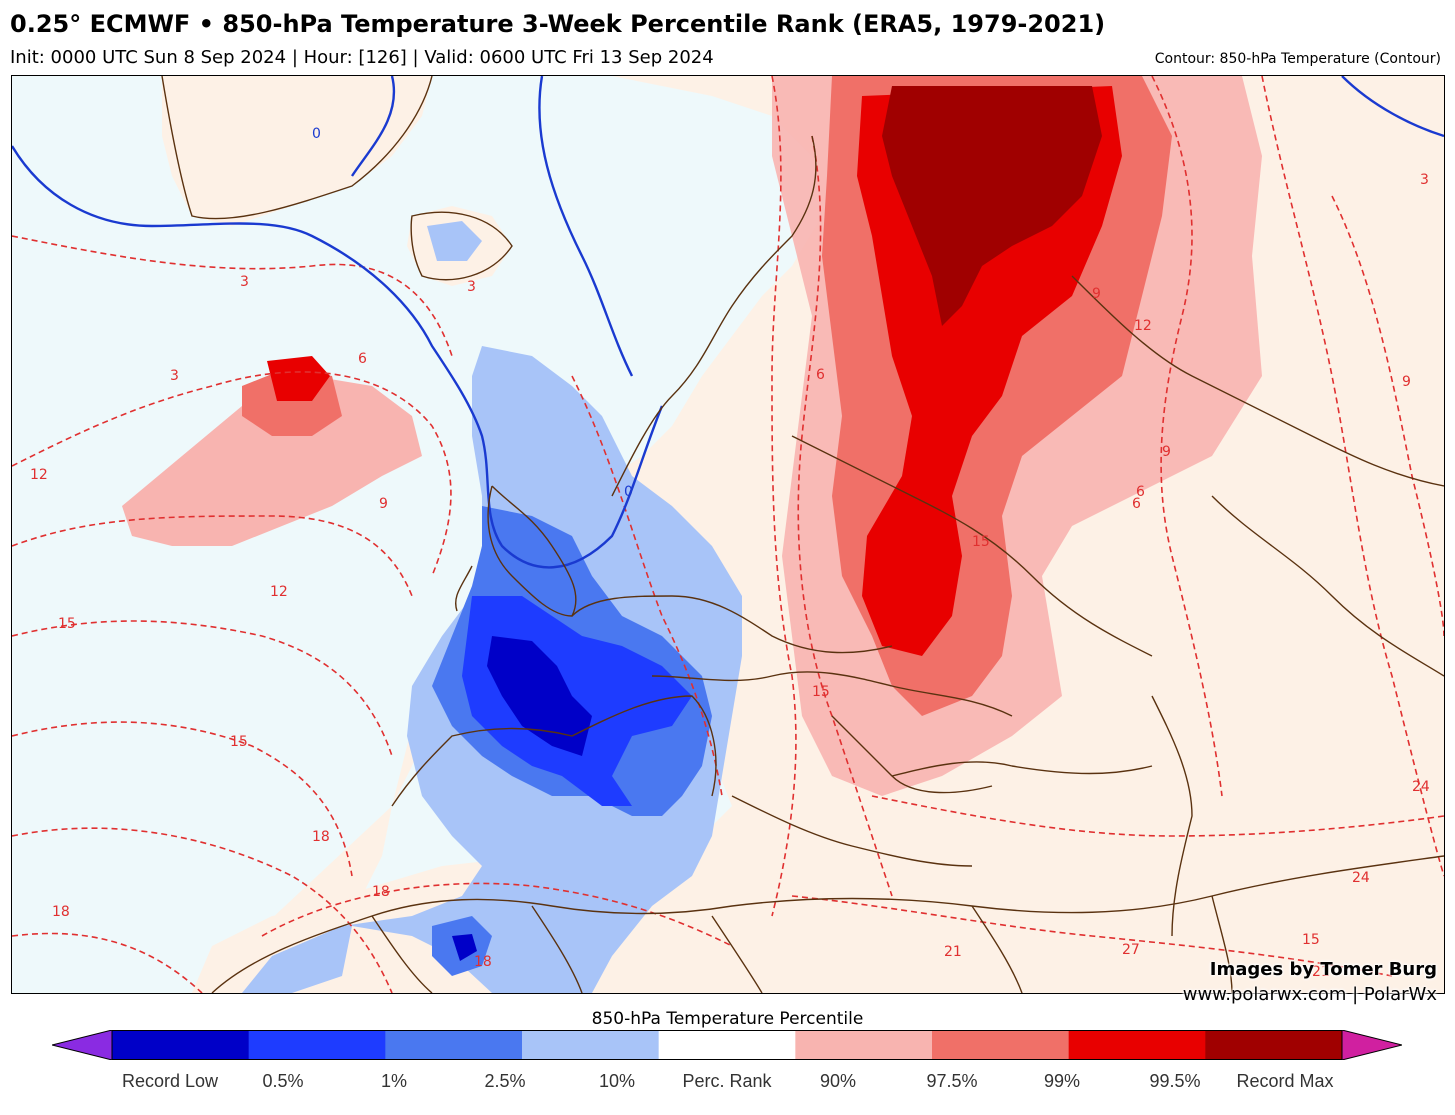 The height and width of the screenshot is (1115, 1455). Describe the element at coordinates (1062, 1081) in the screenshot. I see `colorbar-label: 99%` at that location.